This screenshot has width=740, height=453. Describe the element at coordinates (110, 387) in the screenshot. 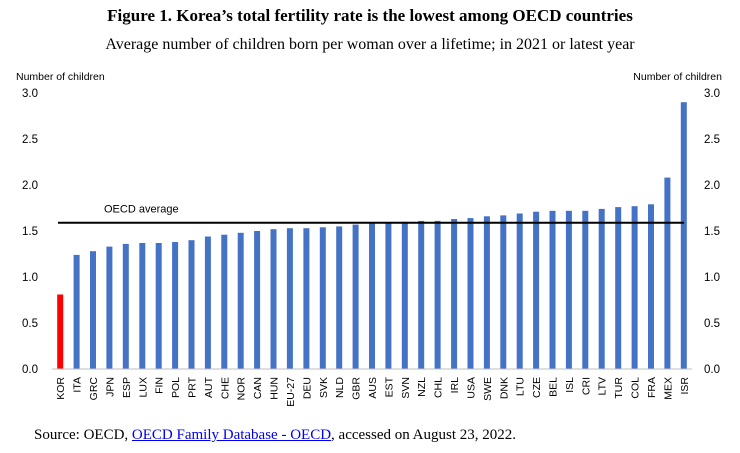

I see `x-tick-label: JPN` at that location.